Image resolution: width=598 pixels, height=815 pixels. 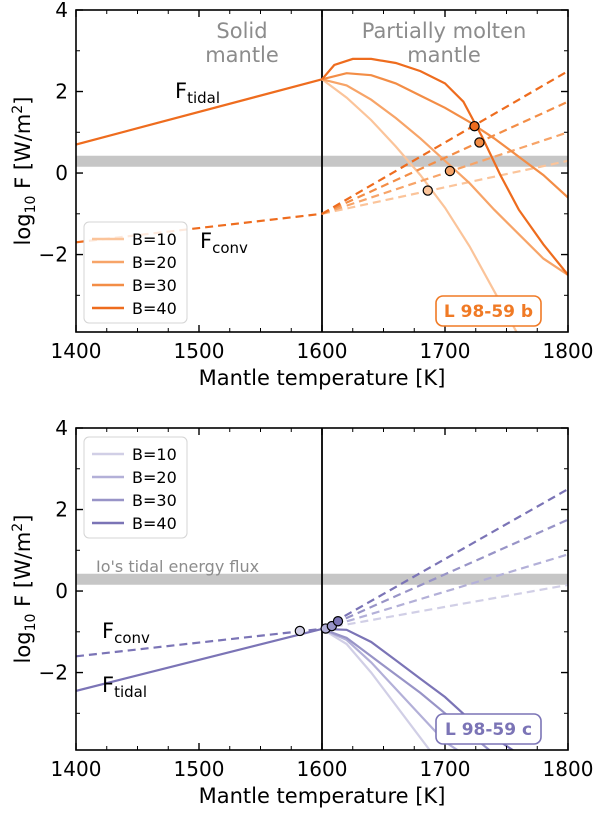 I want to click on region-solid-line2: mantle, so click(x=242, y=55).